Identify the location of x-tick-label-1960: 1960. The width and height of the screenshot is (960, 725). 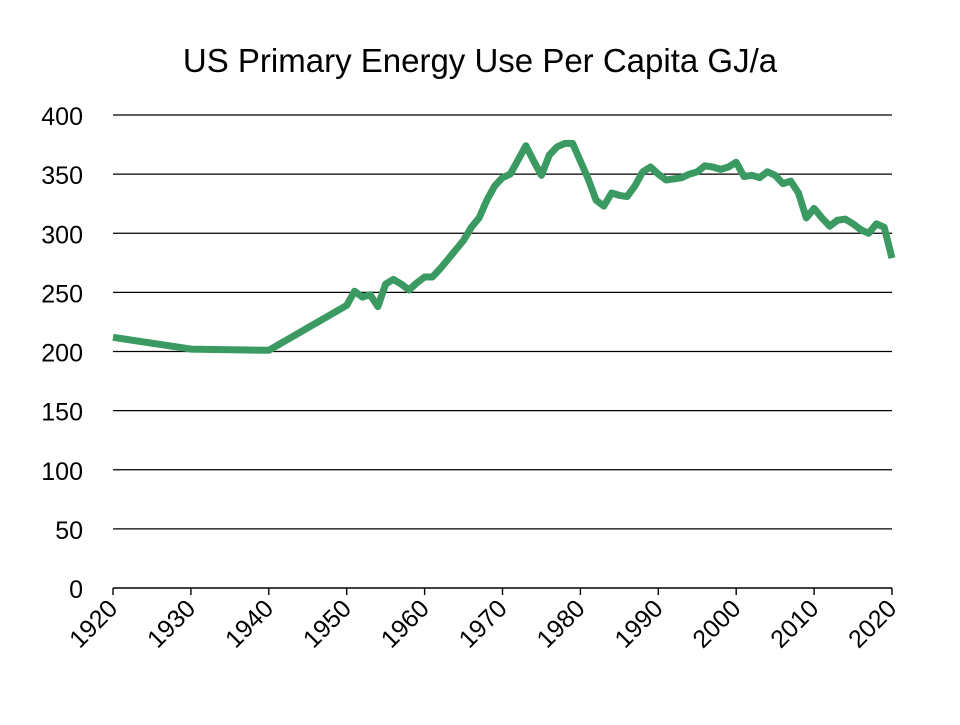
(405, 623).